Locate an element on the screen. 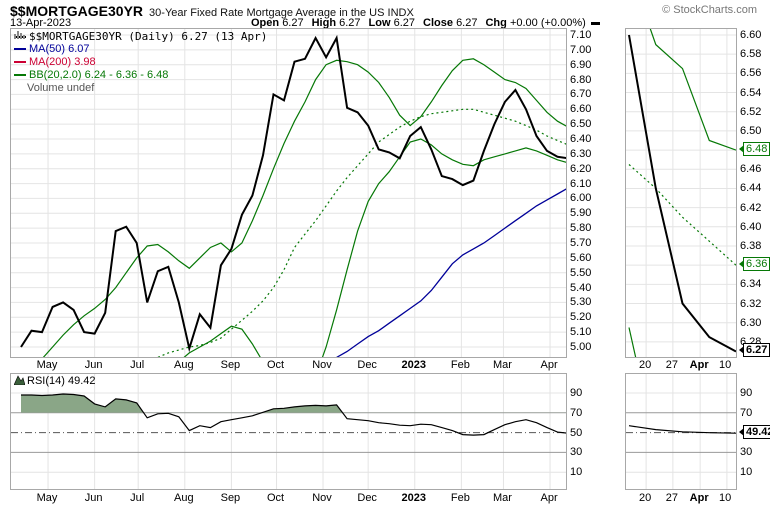 Image resolution: width=770 pixels, height=507 pixels. y-tick-label: 6.56 is located at coordinates (751, 73).